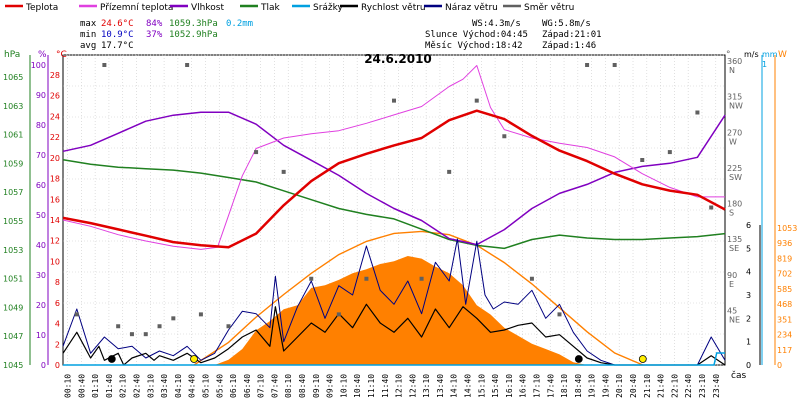 The width and height of the screenshot is (800, 400). I want to click on axis-tick-w: 1053, so click(787, 228).